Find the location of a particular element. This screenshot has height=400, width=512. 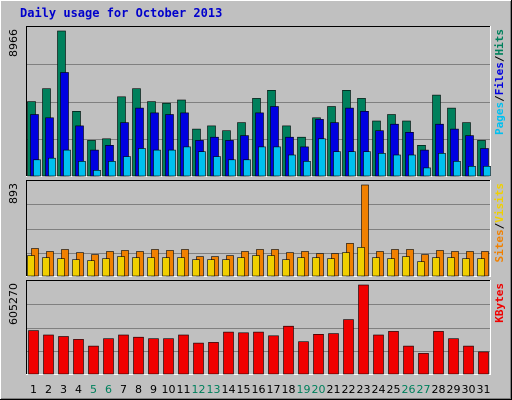

legend-entry: Files is located at coordinates (499, 78).